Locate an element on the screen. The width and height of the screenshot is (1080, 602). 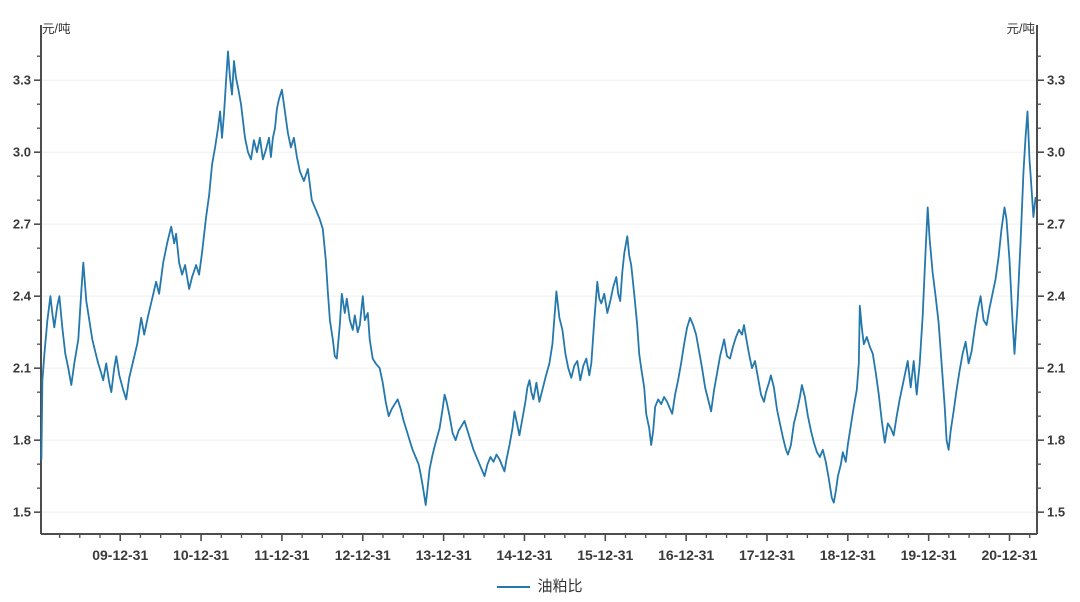
legend-item: 油粕比 is located at coordinates (540, 586).